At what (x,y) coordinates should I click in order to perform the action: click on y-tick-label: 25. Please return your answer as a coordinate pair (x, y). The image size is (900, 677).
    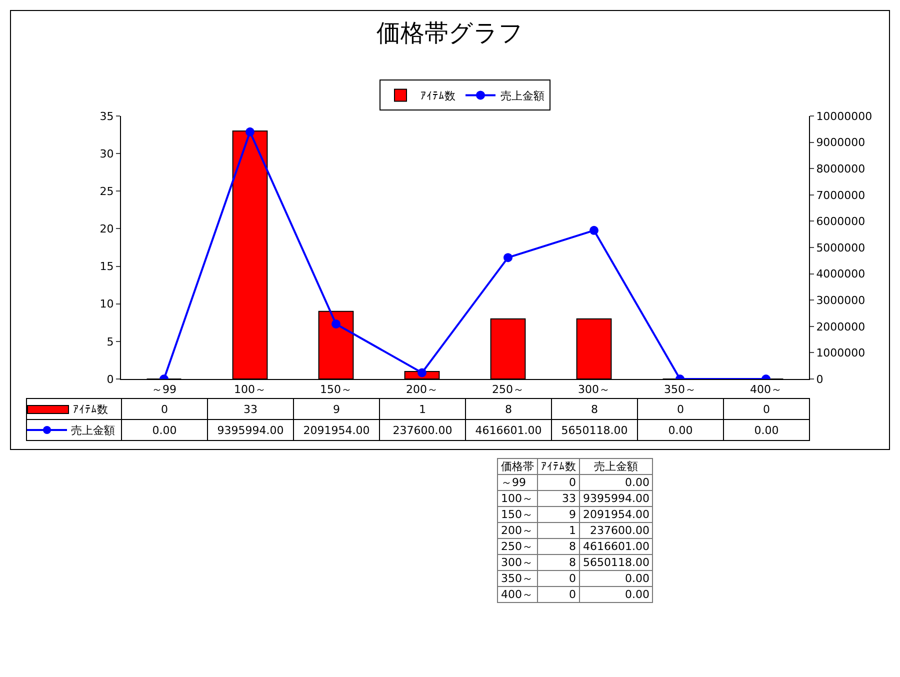
    Looking at the image, I should click on (107, 191).